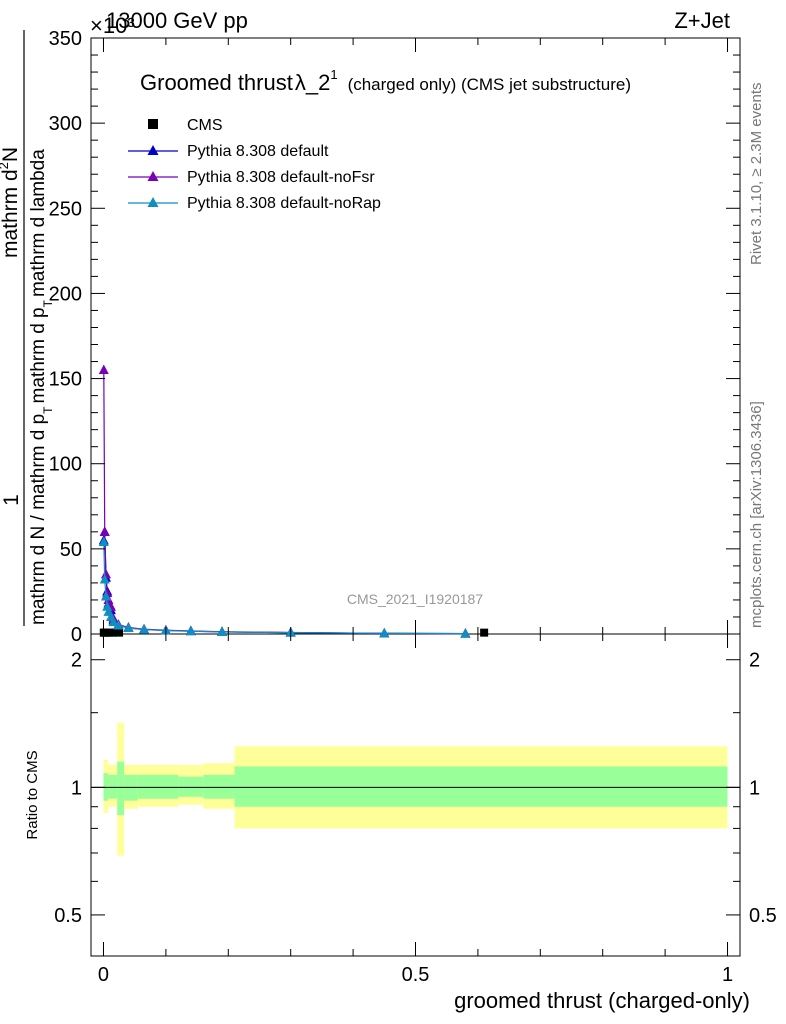 The height and width of the screenshot is (1024, 786). What do you see at coordinates (281, 177) in the screenshot?
I see `legend-label-nofsr: Pythia 8.308 default-noFsr` at bounding box center [281, 177].